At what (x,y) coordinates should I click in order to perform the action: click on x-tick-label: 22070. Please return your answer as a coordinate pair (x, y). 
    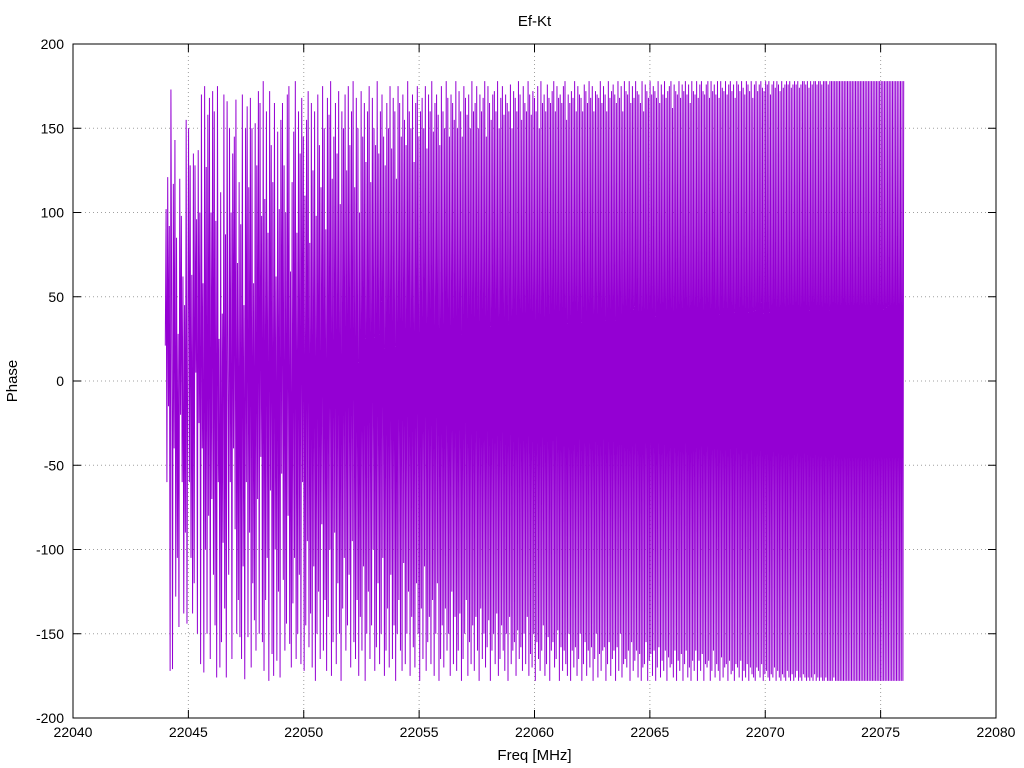
    Looking at the image, I should click on (765, 732).